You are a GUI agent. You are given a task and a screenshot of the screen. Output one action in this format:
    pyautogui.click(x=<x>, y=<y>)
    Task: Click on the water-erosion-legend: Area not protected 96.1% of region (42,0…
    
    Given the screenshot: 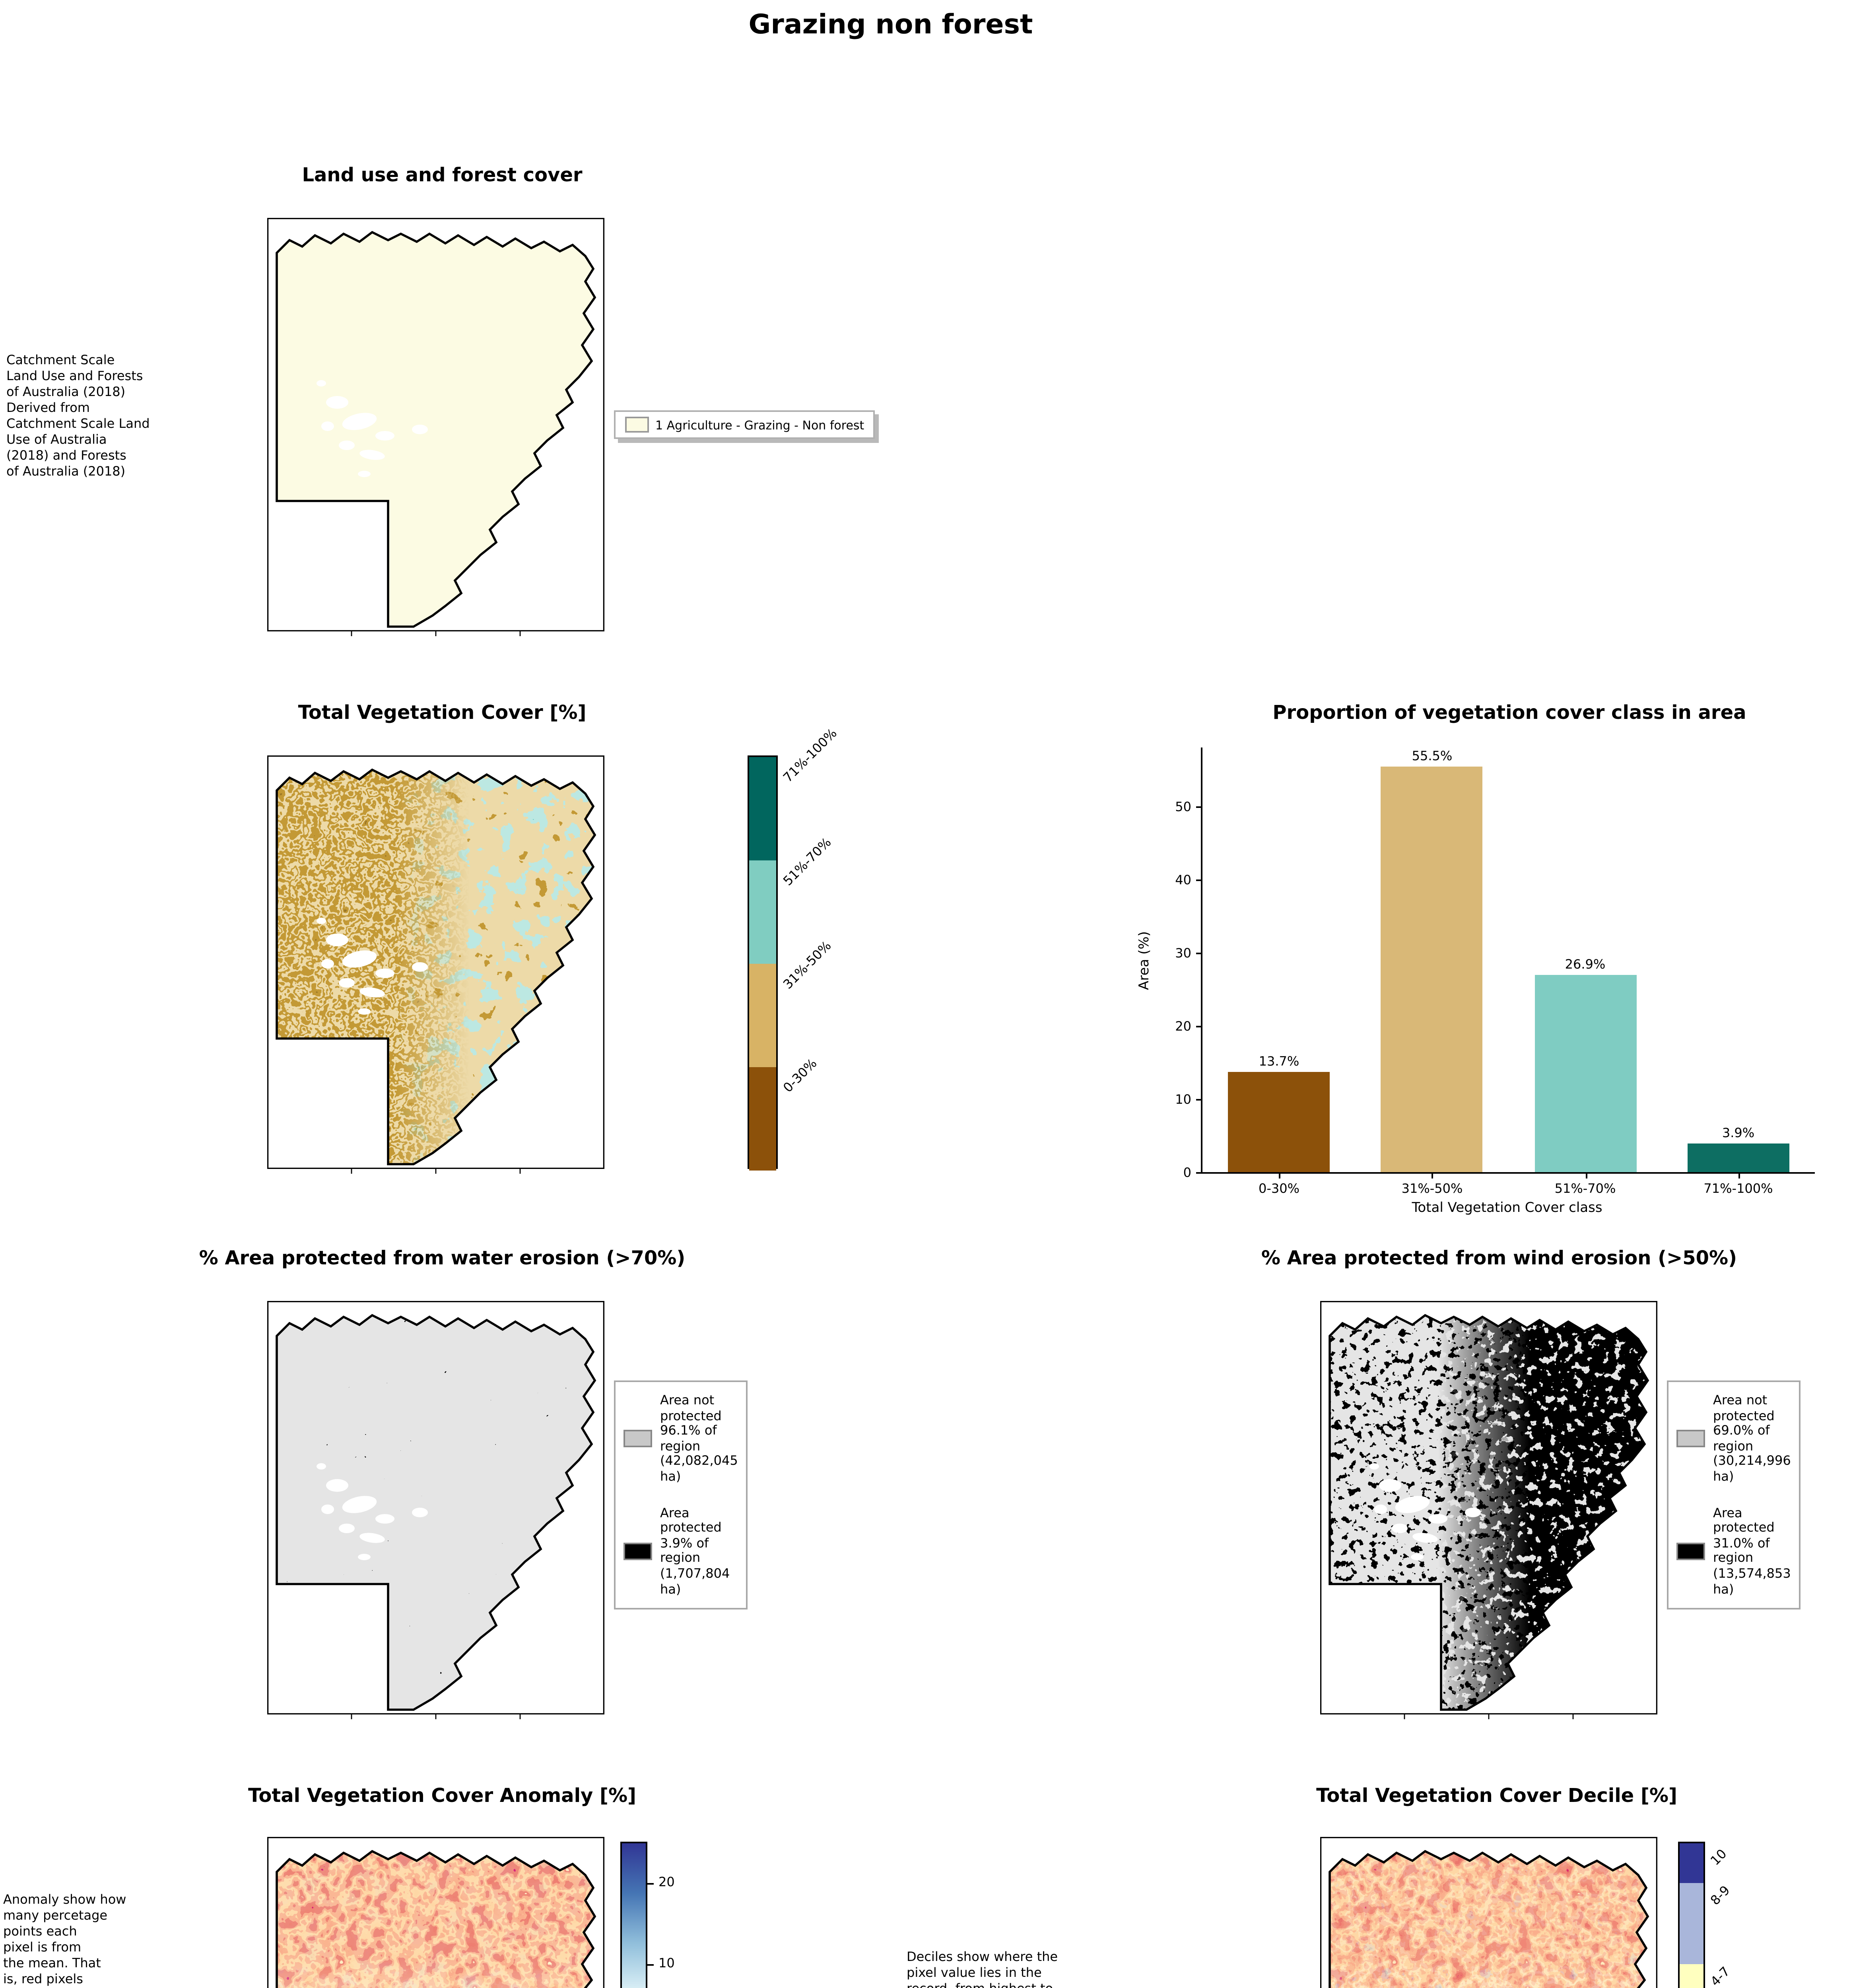 What is the action you would take?
    pyautogui.click(x=681, y=1495)
    